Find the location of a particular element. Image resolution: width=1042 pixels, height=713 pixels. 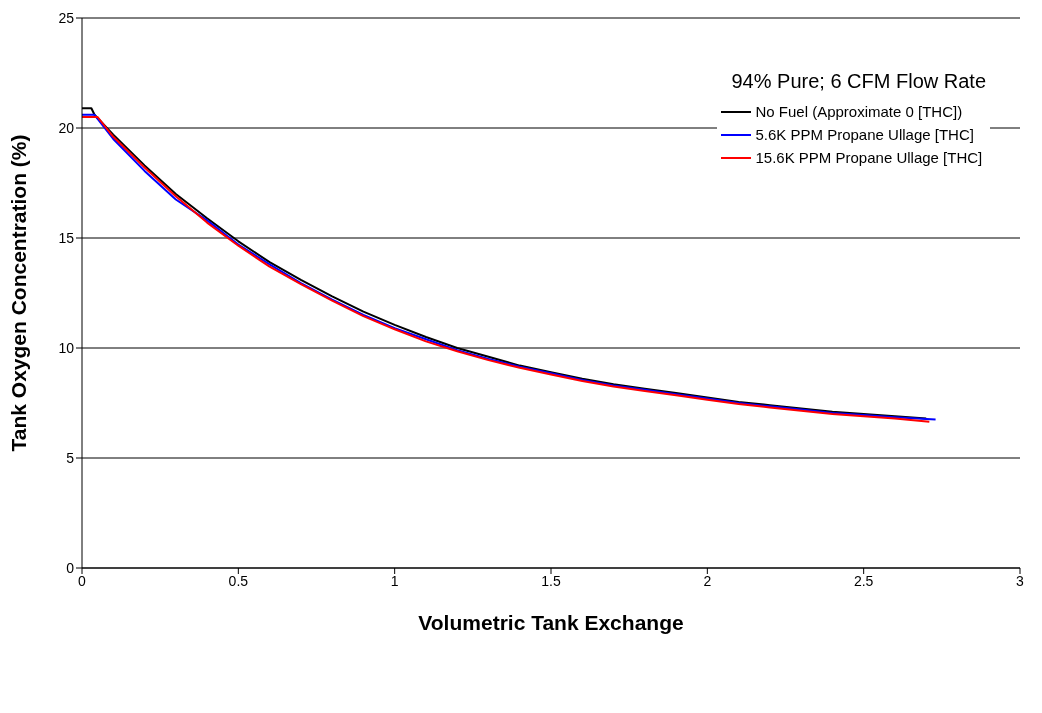

legend-label: 5.6K PPM Propane Ullage [THC] is located at coordinates (864, 134).